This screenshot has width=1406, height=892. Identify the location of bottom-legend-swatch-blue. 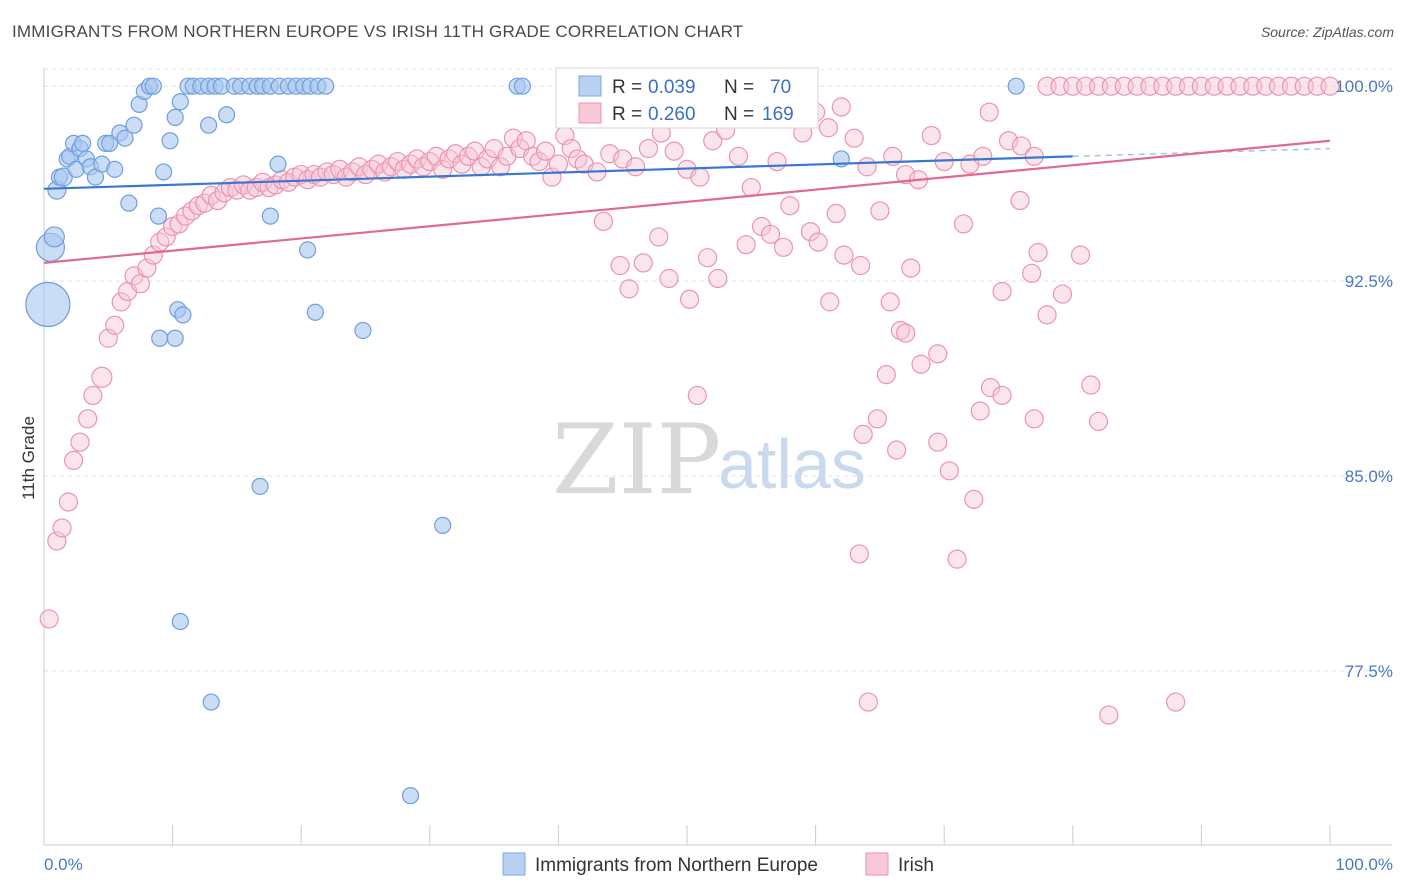
(514, 864).